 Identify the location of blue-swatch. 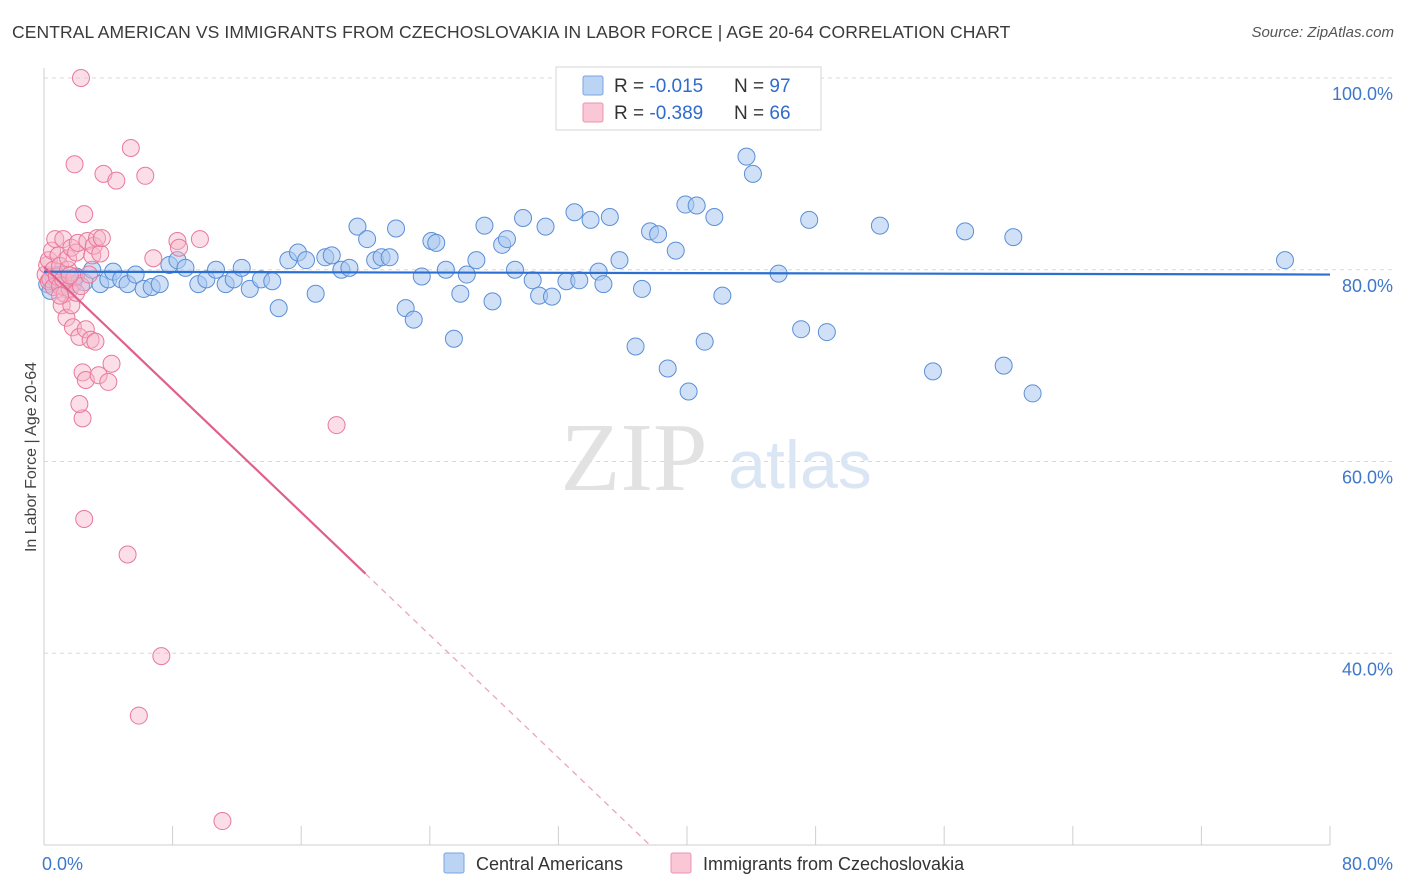
(593, 85).